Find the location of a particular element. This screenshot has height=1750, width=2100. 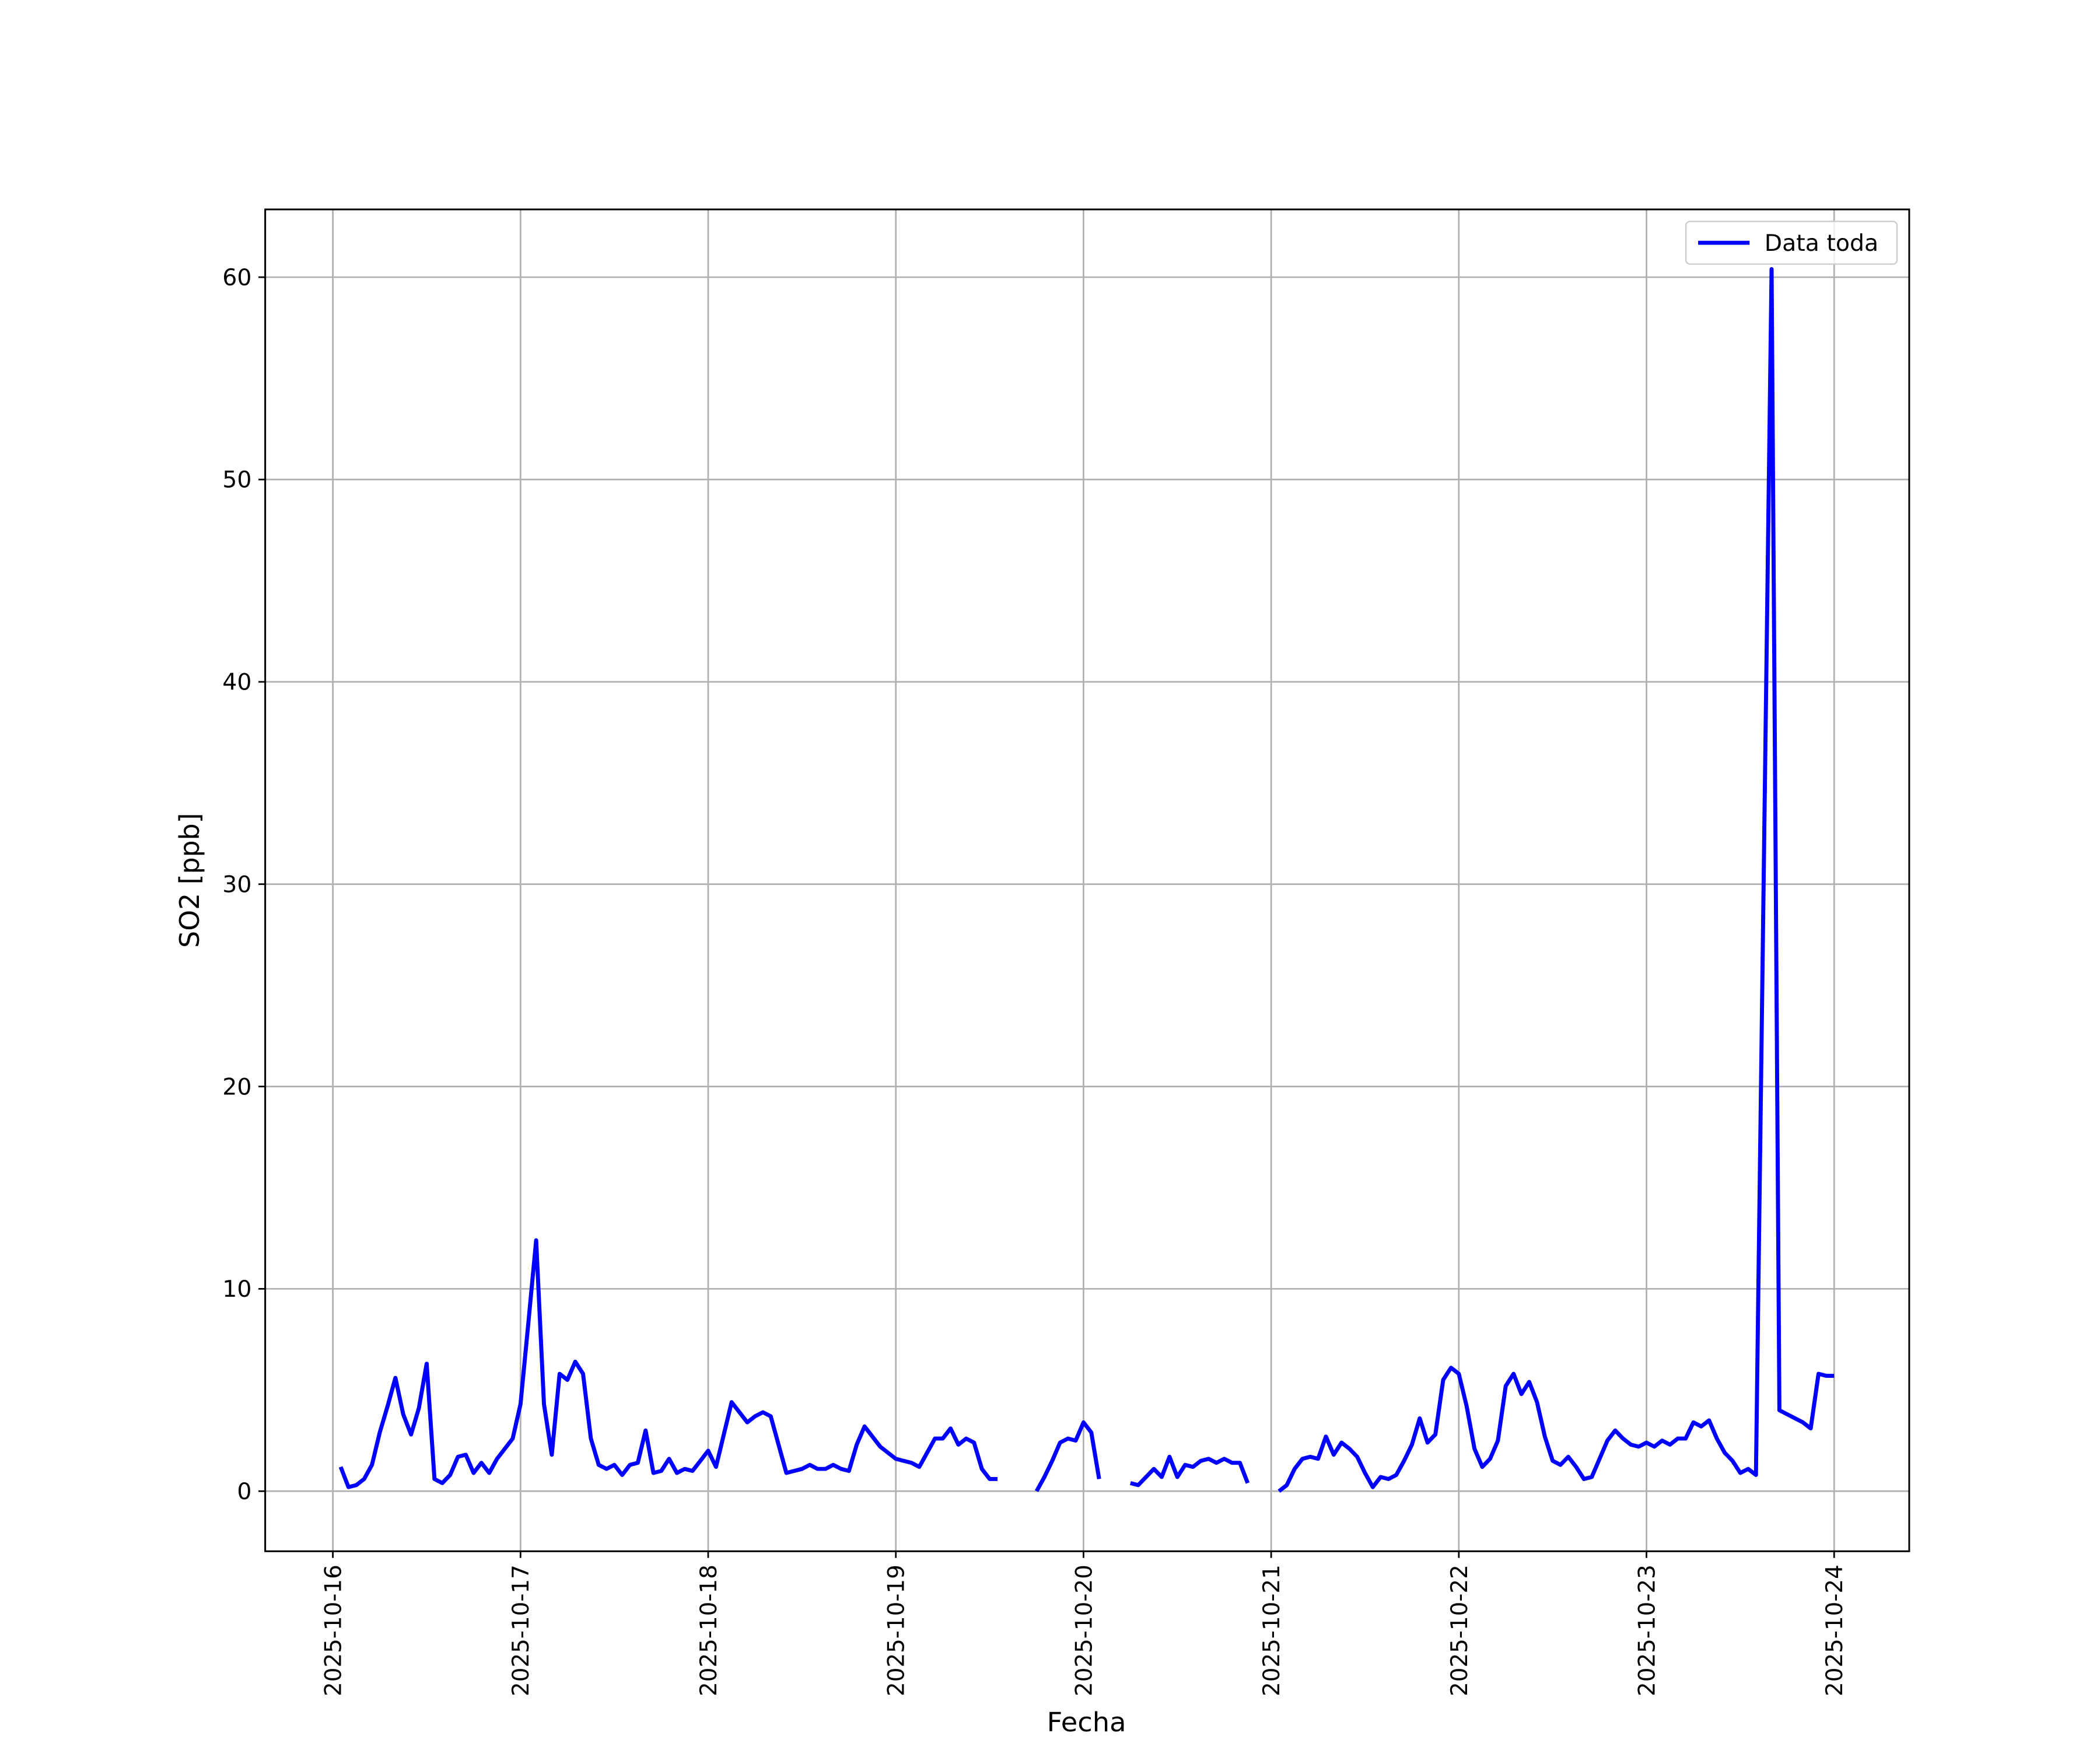

x-tick-label: 2025-10-21 is located at coordinates (1272, 1630).